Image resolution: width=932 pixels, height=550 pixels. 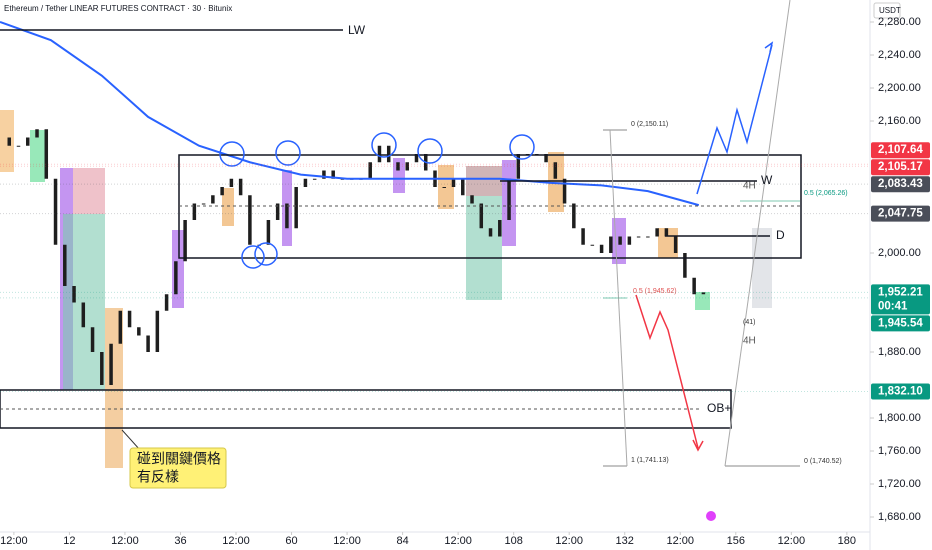 What do you see at coordinates (513, 541) in the screenshot?
I see `x-tick-label: 108` at bounding box center [513, 541].